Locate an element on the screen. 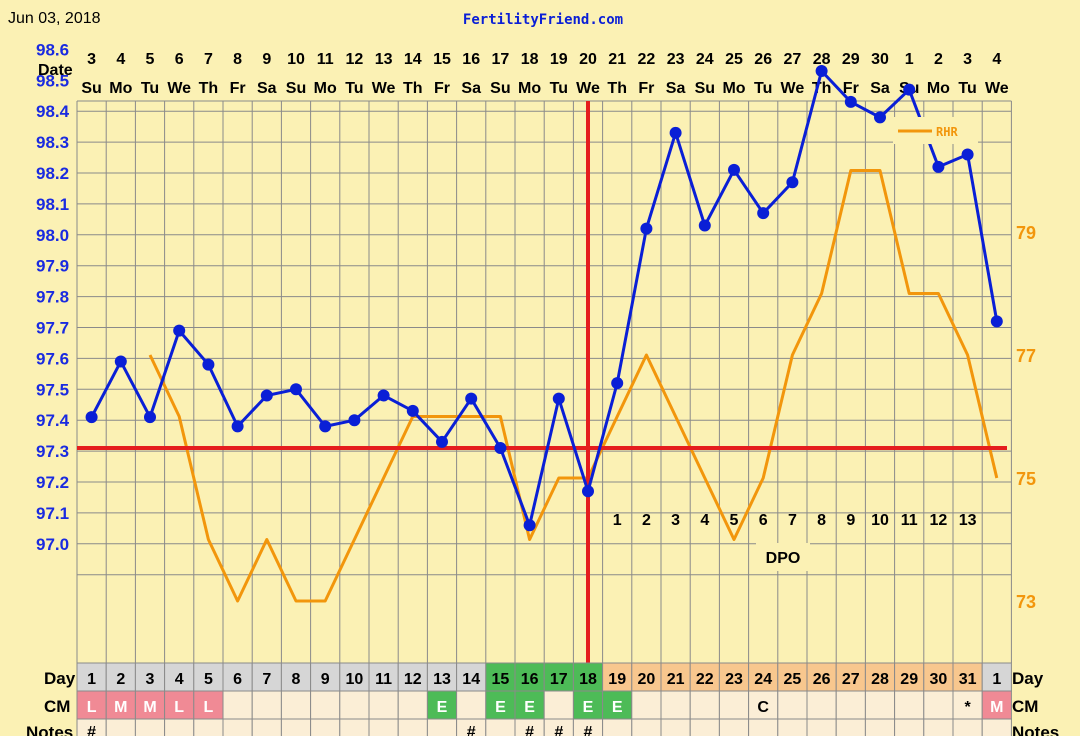 The width and height of the screenshot is (1080, 736). cycle-day-label: 1 is located at coordinates (996, 679).